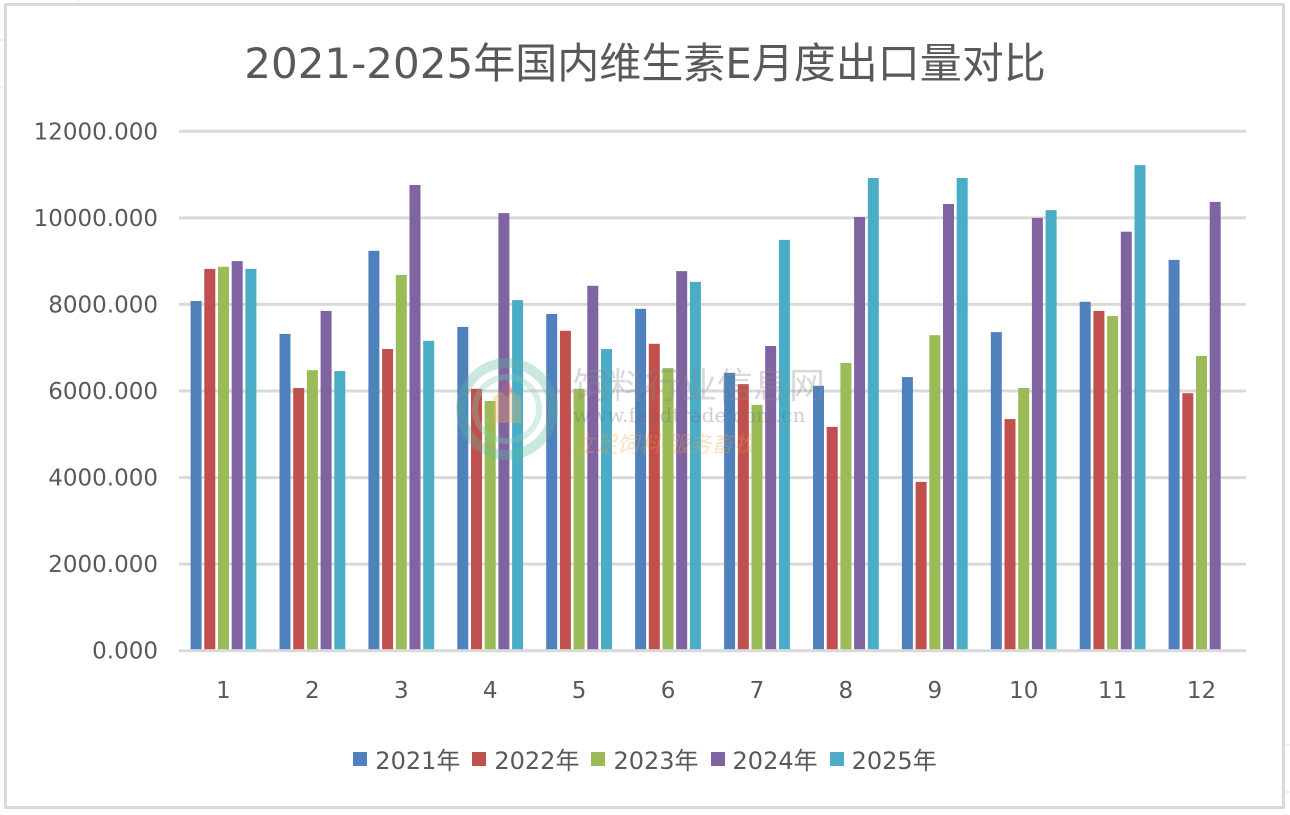 Image resolution: width=1290 pixels, height=815 pixels. Describe the element at coordinates (504, 431) in the screenshot. I see `bar-2024年-4` at that location.